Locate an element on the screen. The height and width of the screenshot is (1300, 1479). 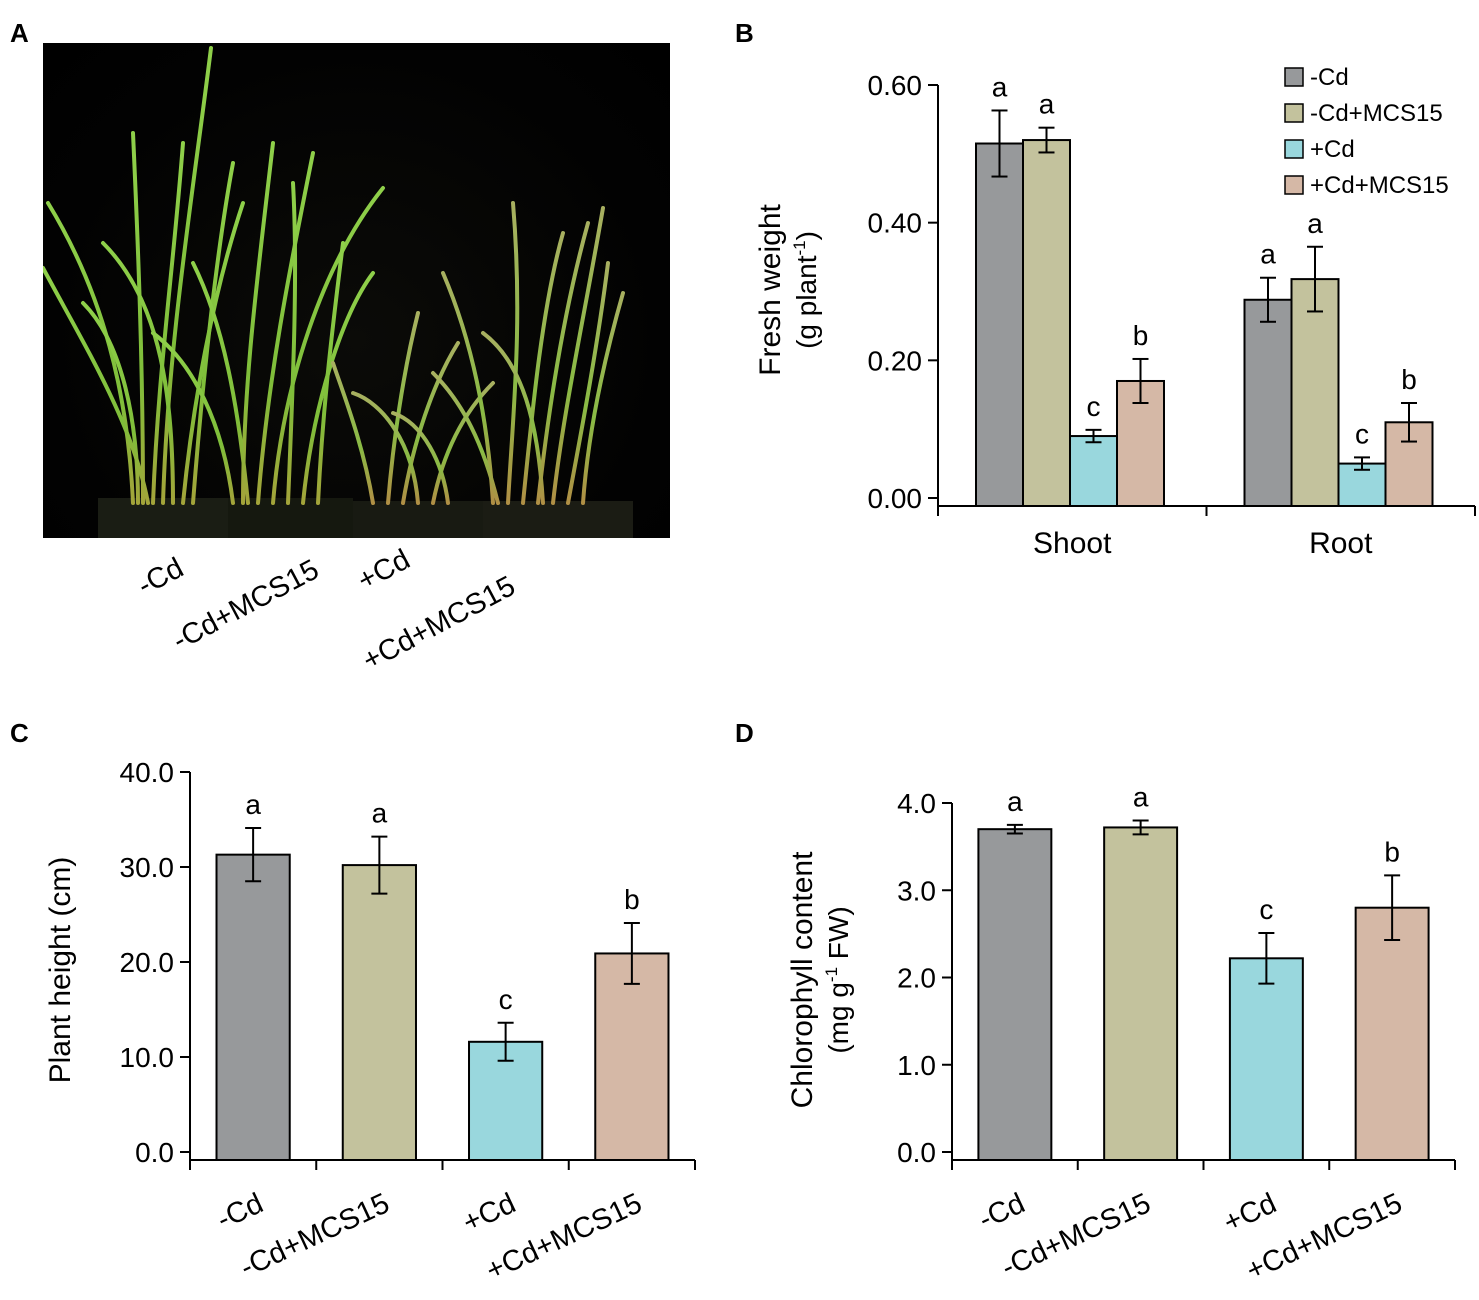
x-category-label: Shoot is located at coordinates (1072, 543).